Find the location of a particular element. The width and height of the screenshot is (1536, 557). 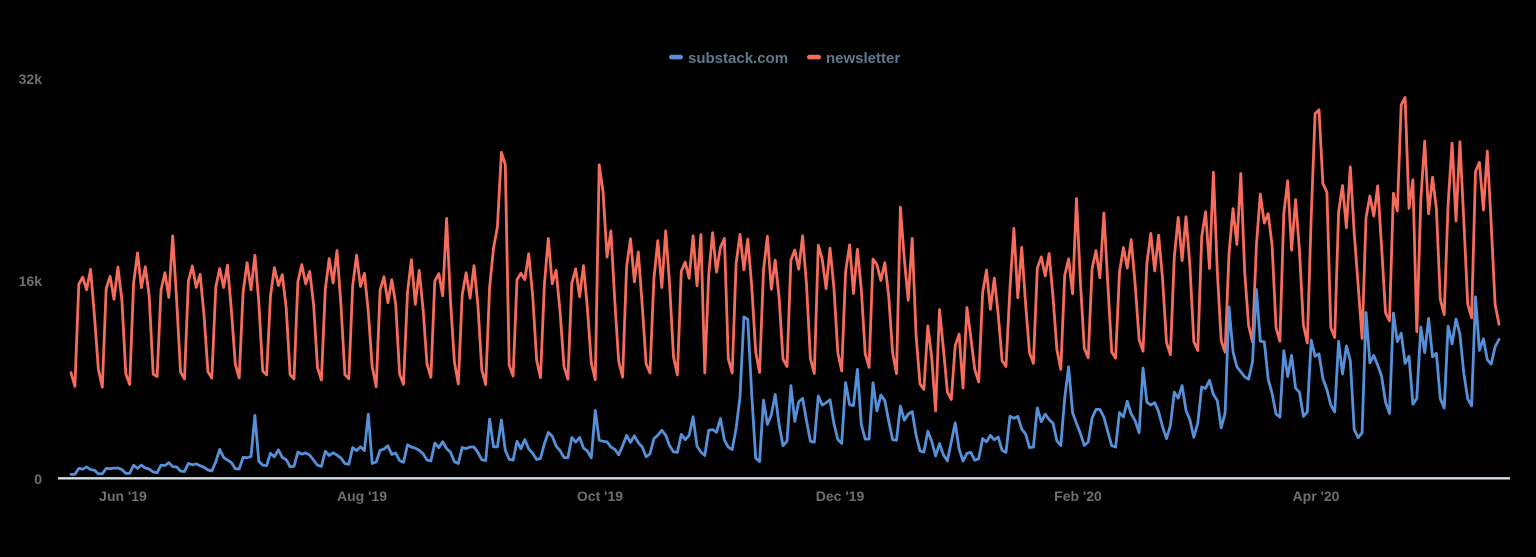

svg-text: 32k is located at coordinates (31, 79).